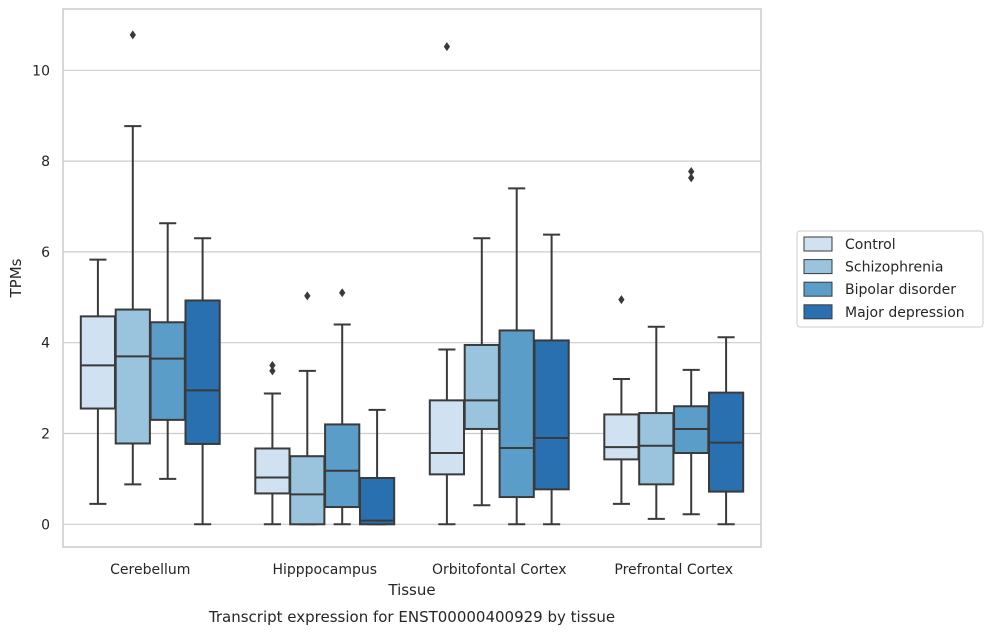 Image resolution: width=992 pixels, height=634 pixels. Describe the element at coordinates (673, 570) in the screenshot. I see `x-tick-label: Prefrontal Cortex` at that location.